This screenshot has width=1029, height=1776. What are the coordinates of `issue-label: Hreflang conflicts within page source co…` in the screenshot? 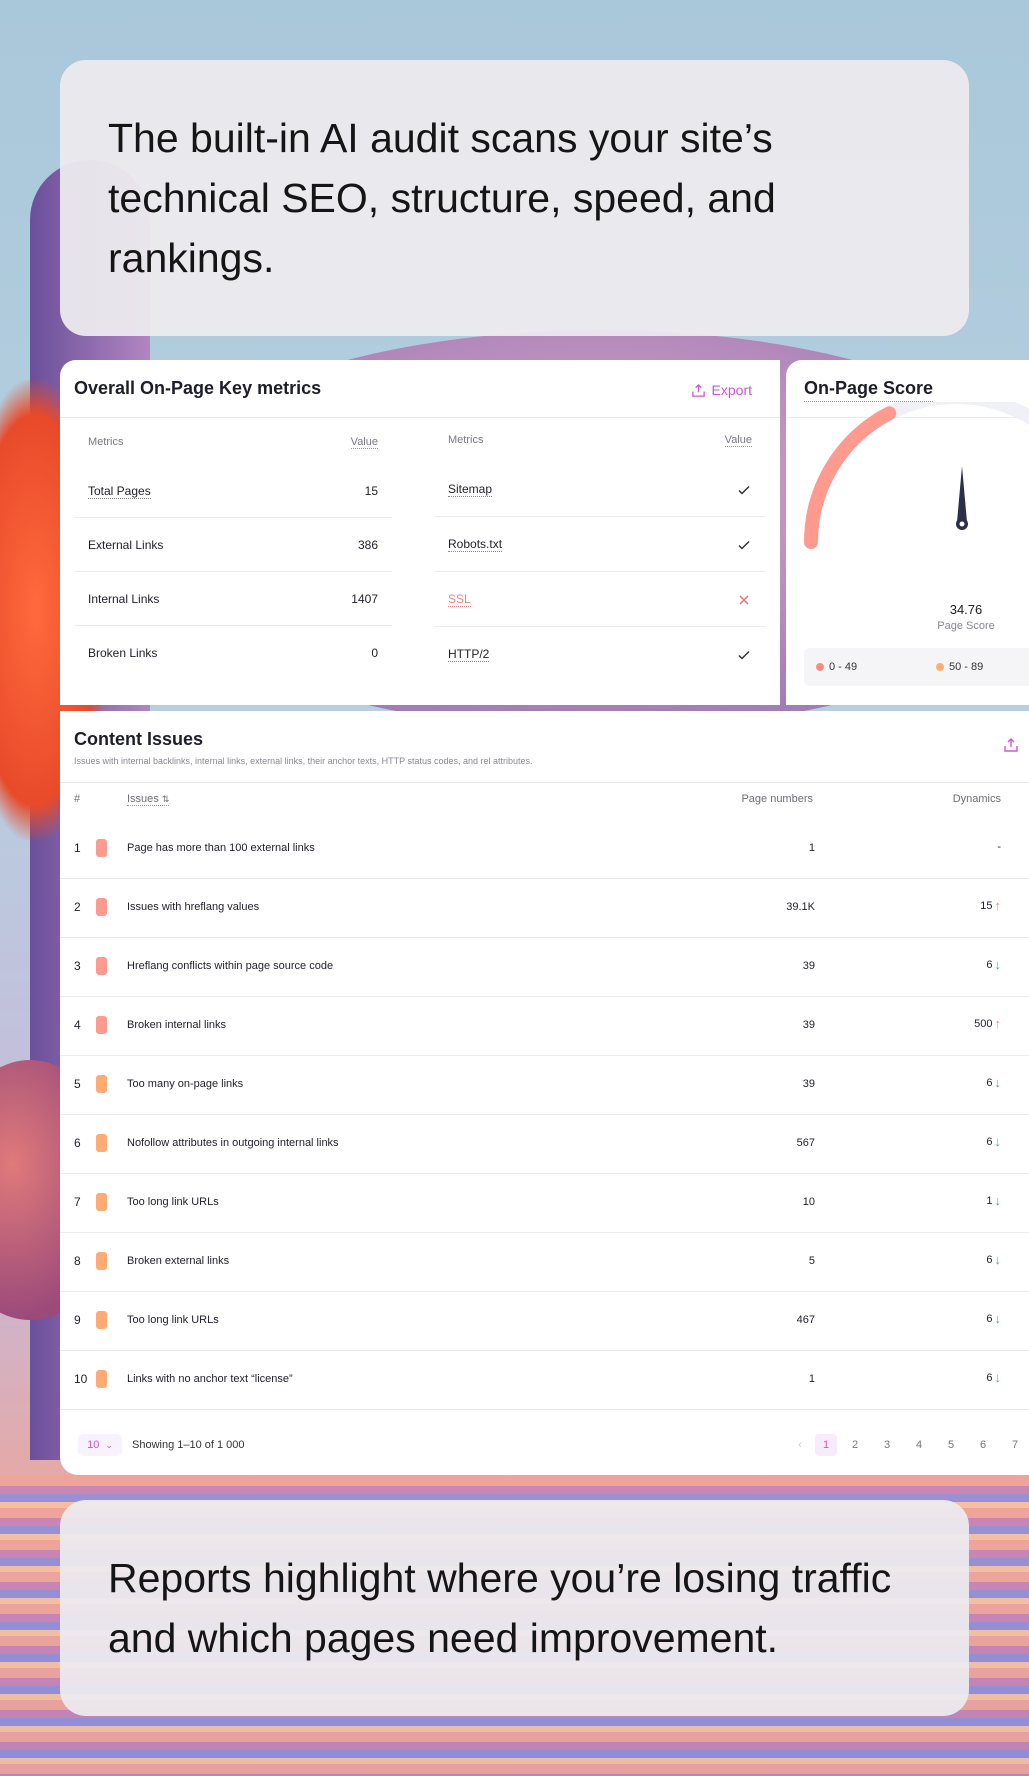 It's located at (230, 966).